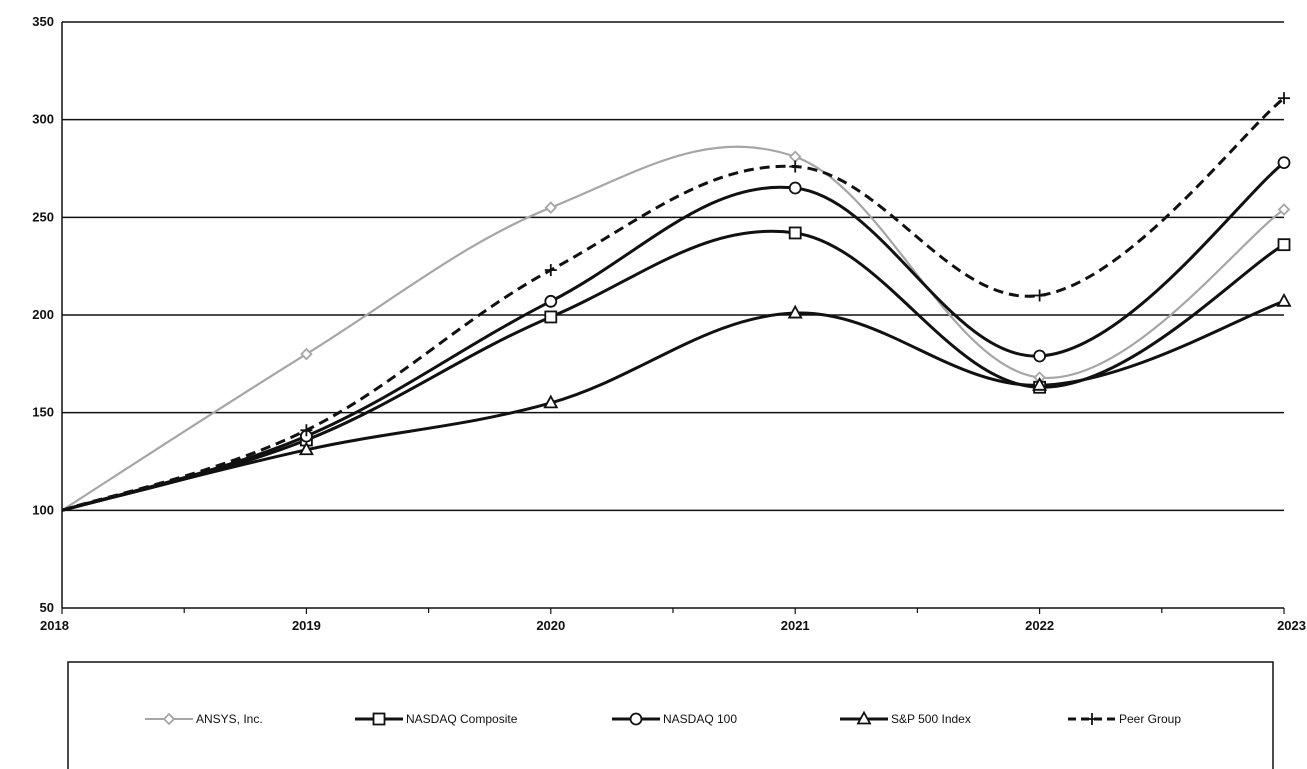  Describe the element at coordinates (43, 21) in the screenshot. I see `y-tick-label: 350` at that location.